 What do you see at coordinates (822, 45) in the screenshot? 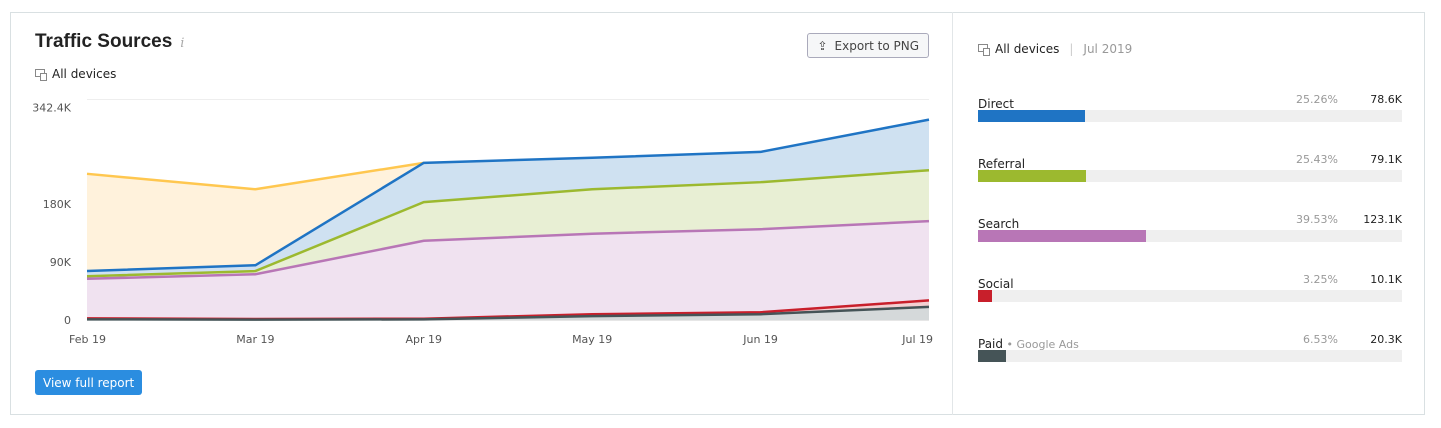
I see `upload-icon: ⇪` at bounding box center [822, 45].